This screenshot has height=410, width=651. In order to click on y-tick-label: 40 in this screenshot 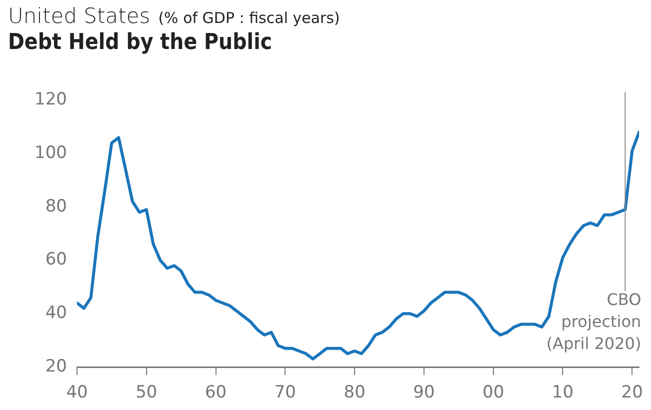, I will do `click(56, 313)`.